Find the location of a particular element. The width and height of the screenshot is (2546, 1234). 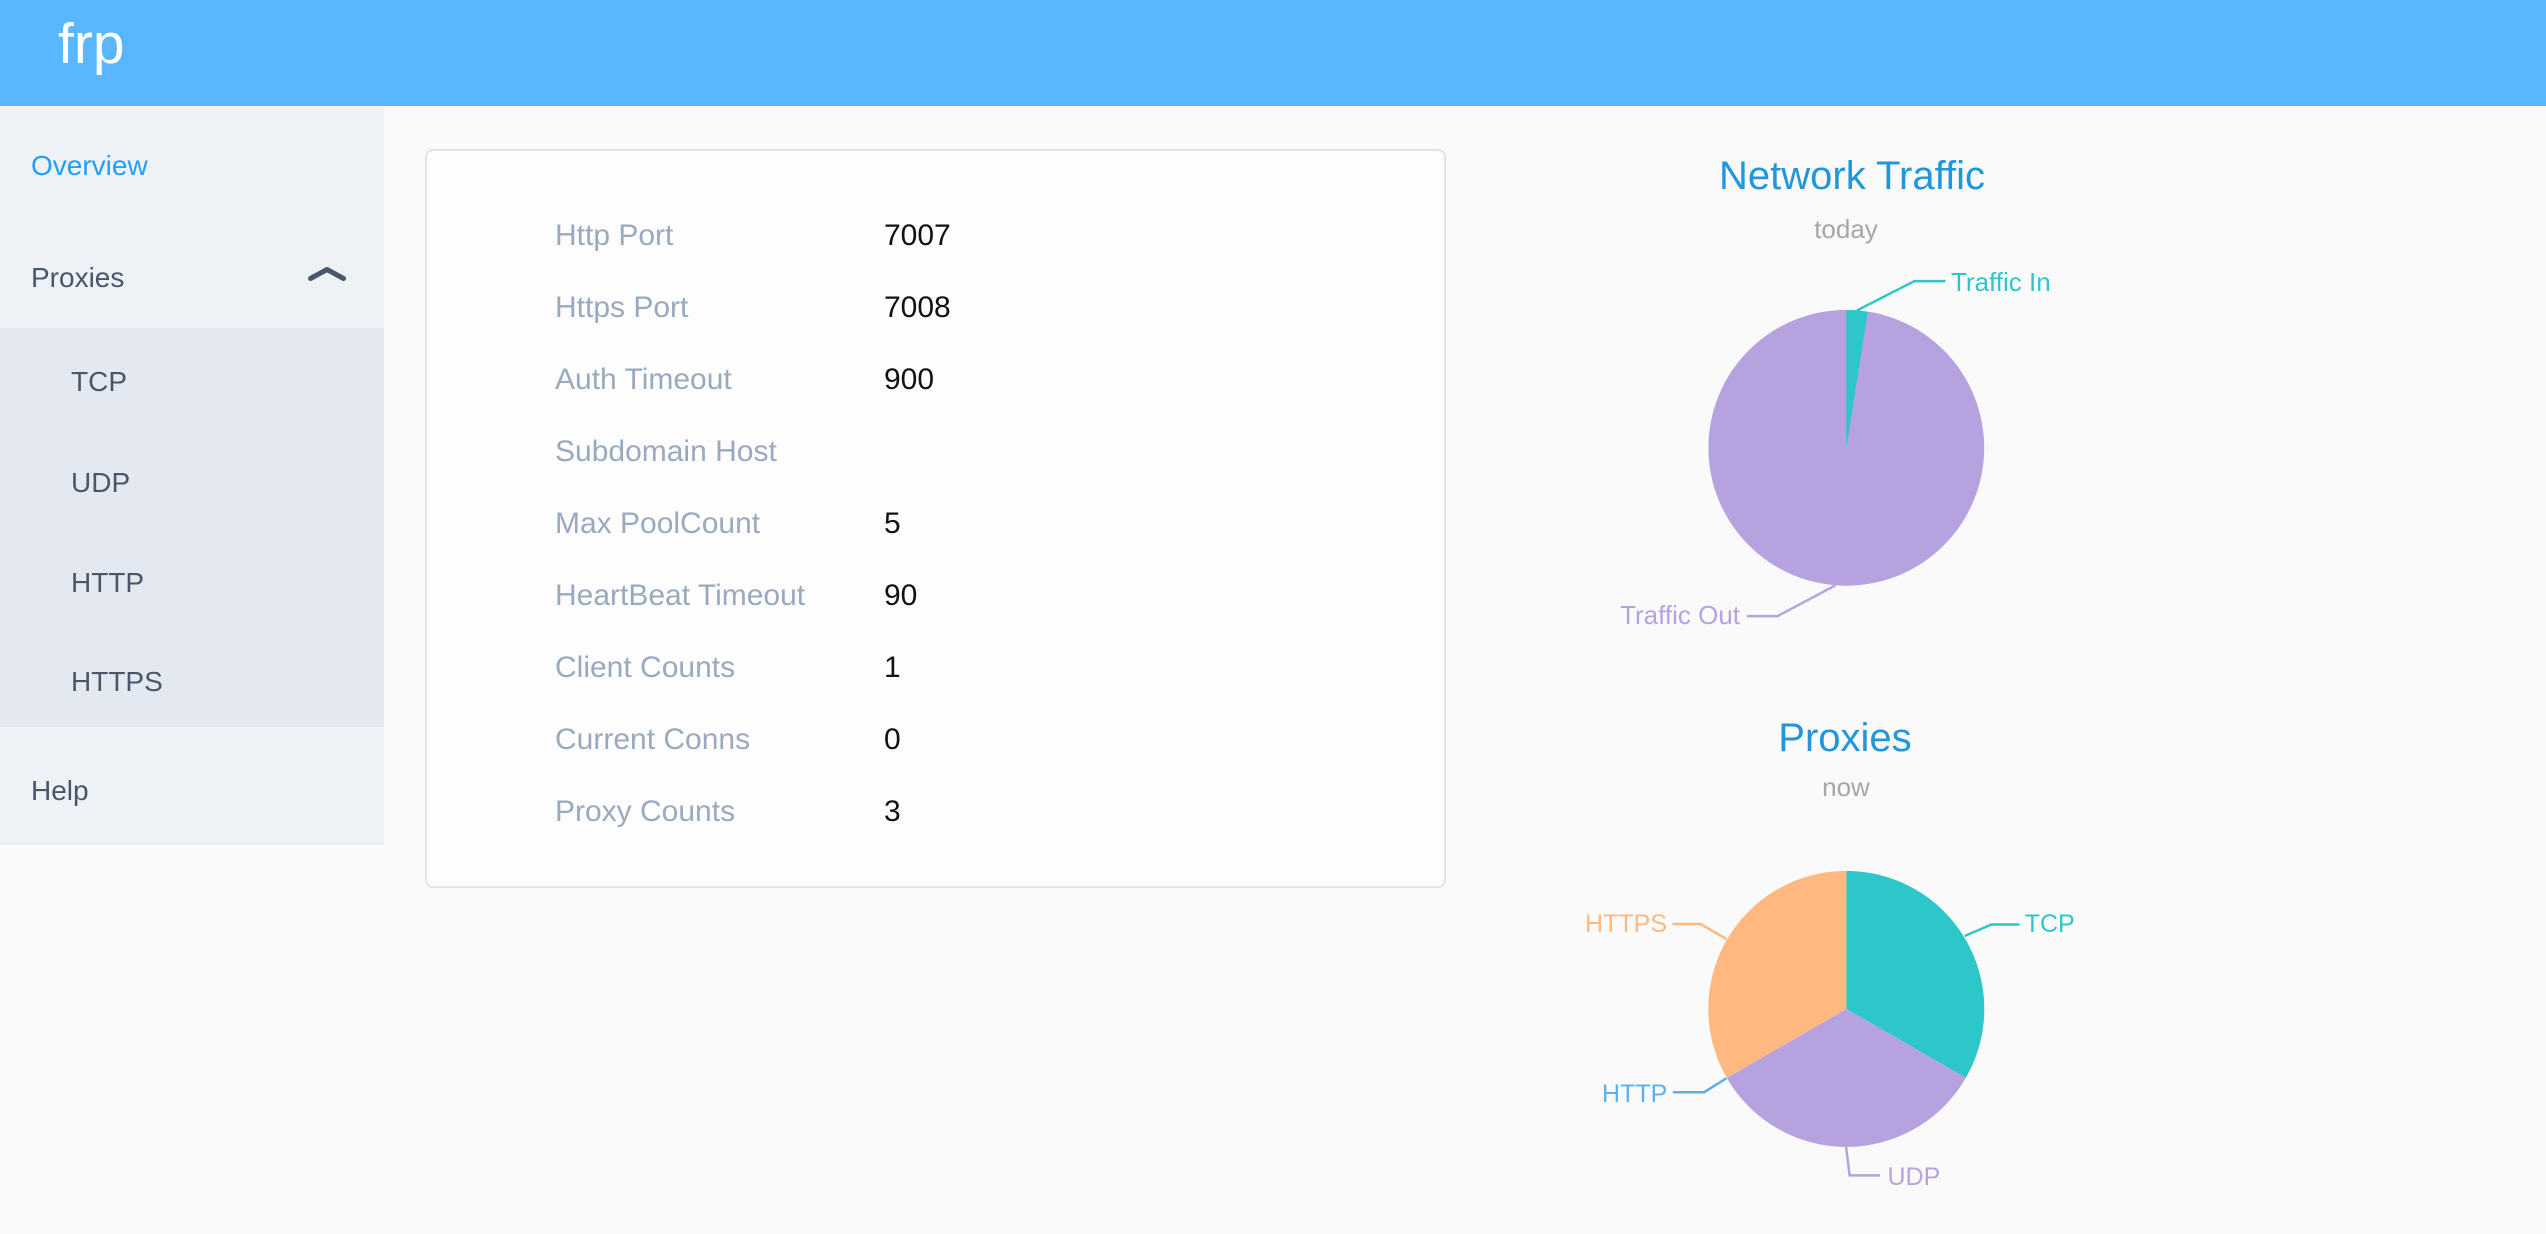

svg-text: Network Traffic is located at coordinates (1852, 176).